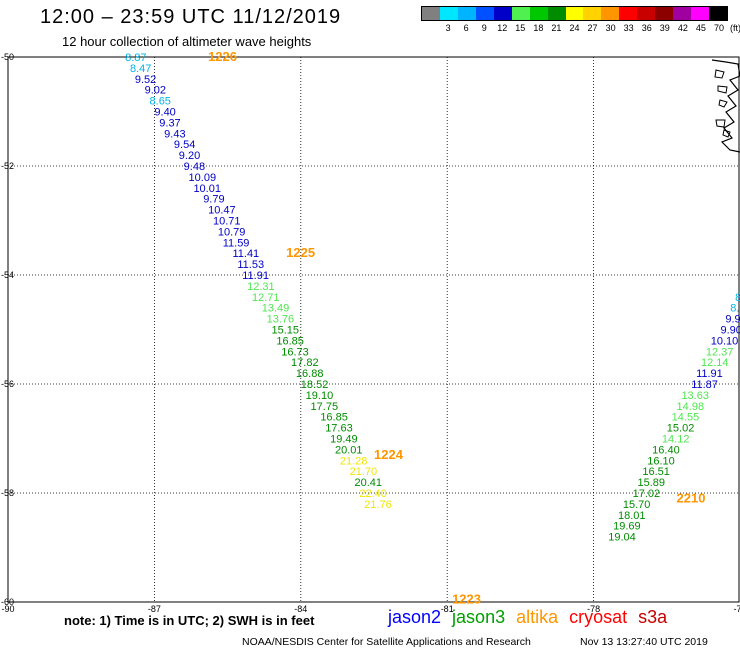 This screenshot has width=740, height=650. I want to click on wave-height-value: 12.71, so click(266, 298).